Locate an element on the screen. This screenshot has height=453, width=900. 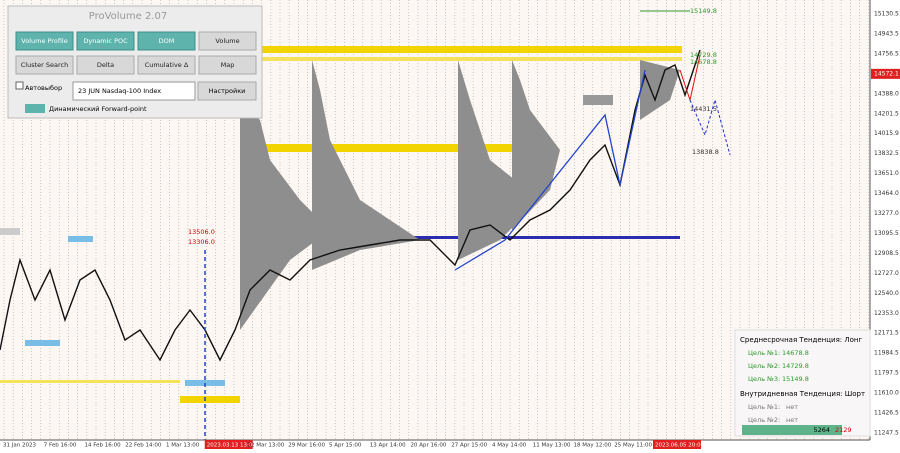
price-label: 13651.0 is located at coordinates (886, 173).